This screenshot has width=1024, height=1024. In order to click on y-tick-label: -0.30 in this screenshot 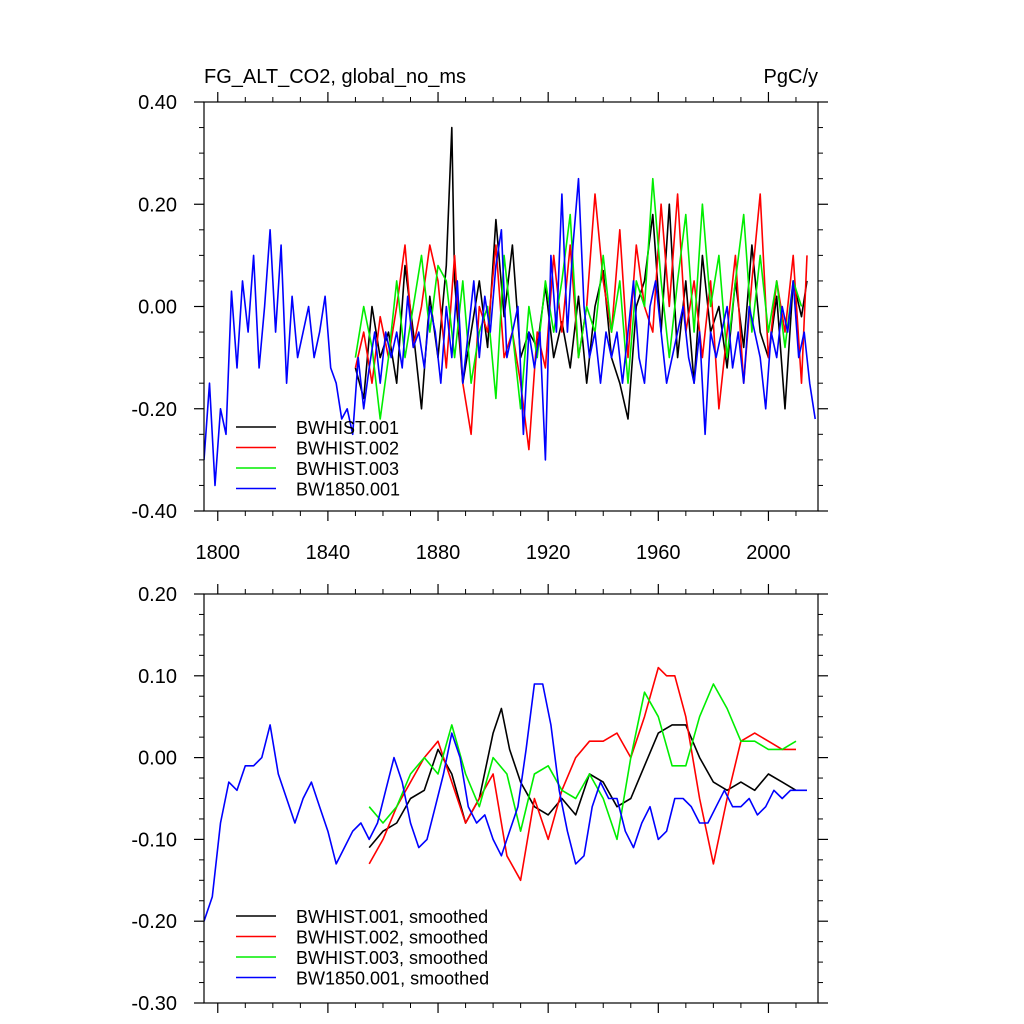, I will do `click(154, 1004)`.